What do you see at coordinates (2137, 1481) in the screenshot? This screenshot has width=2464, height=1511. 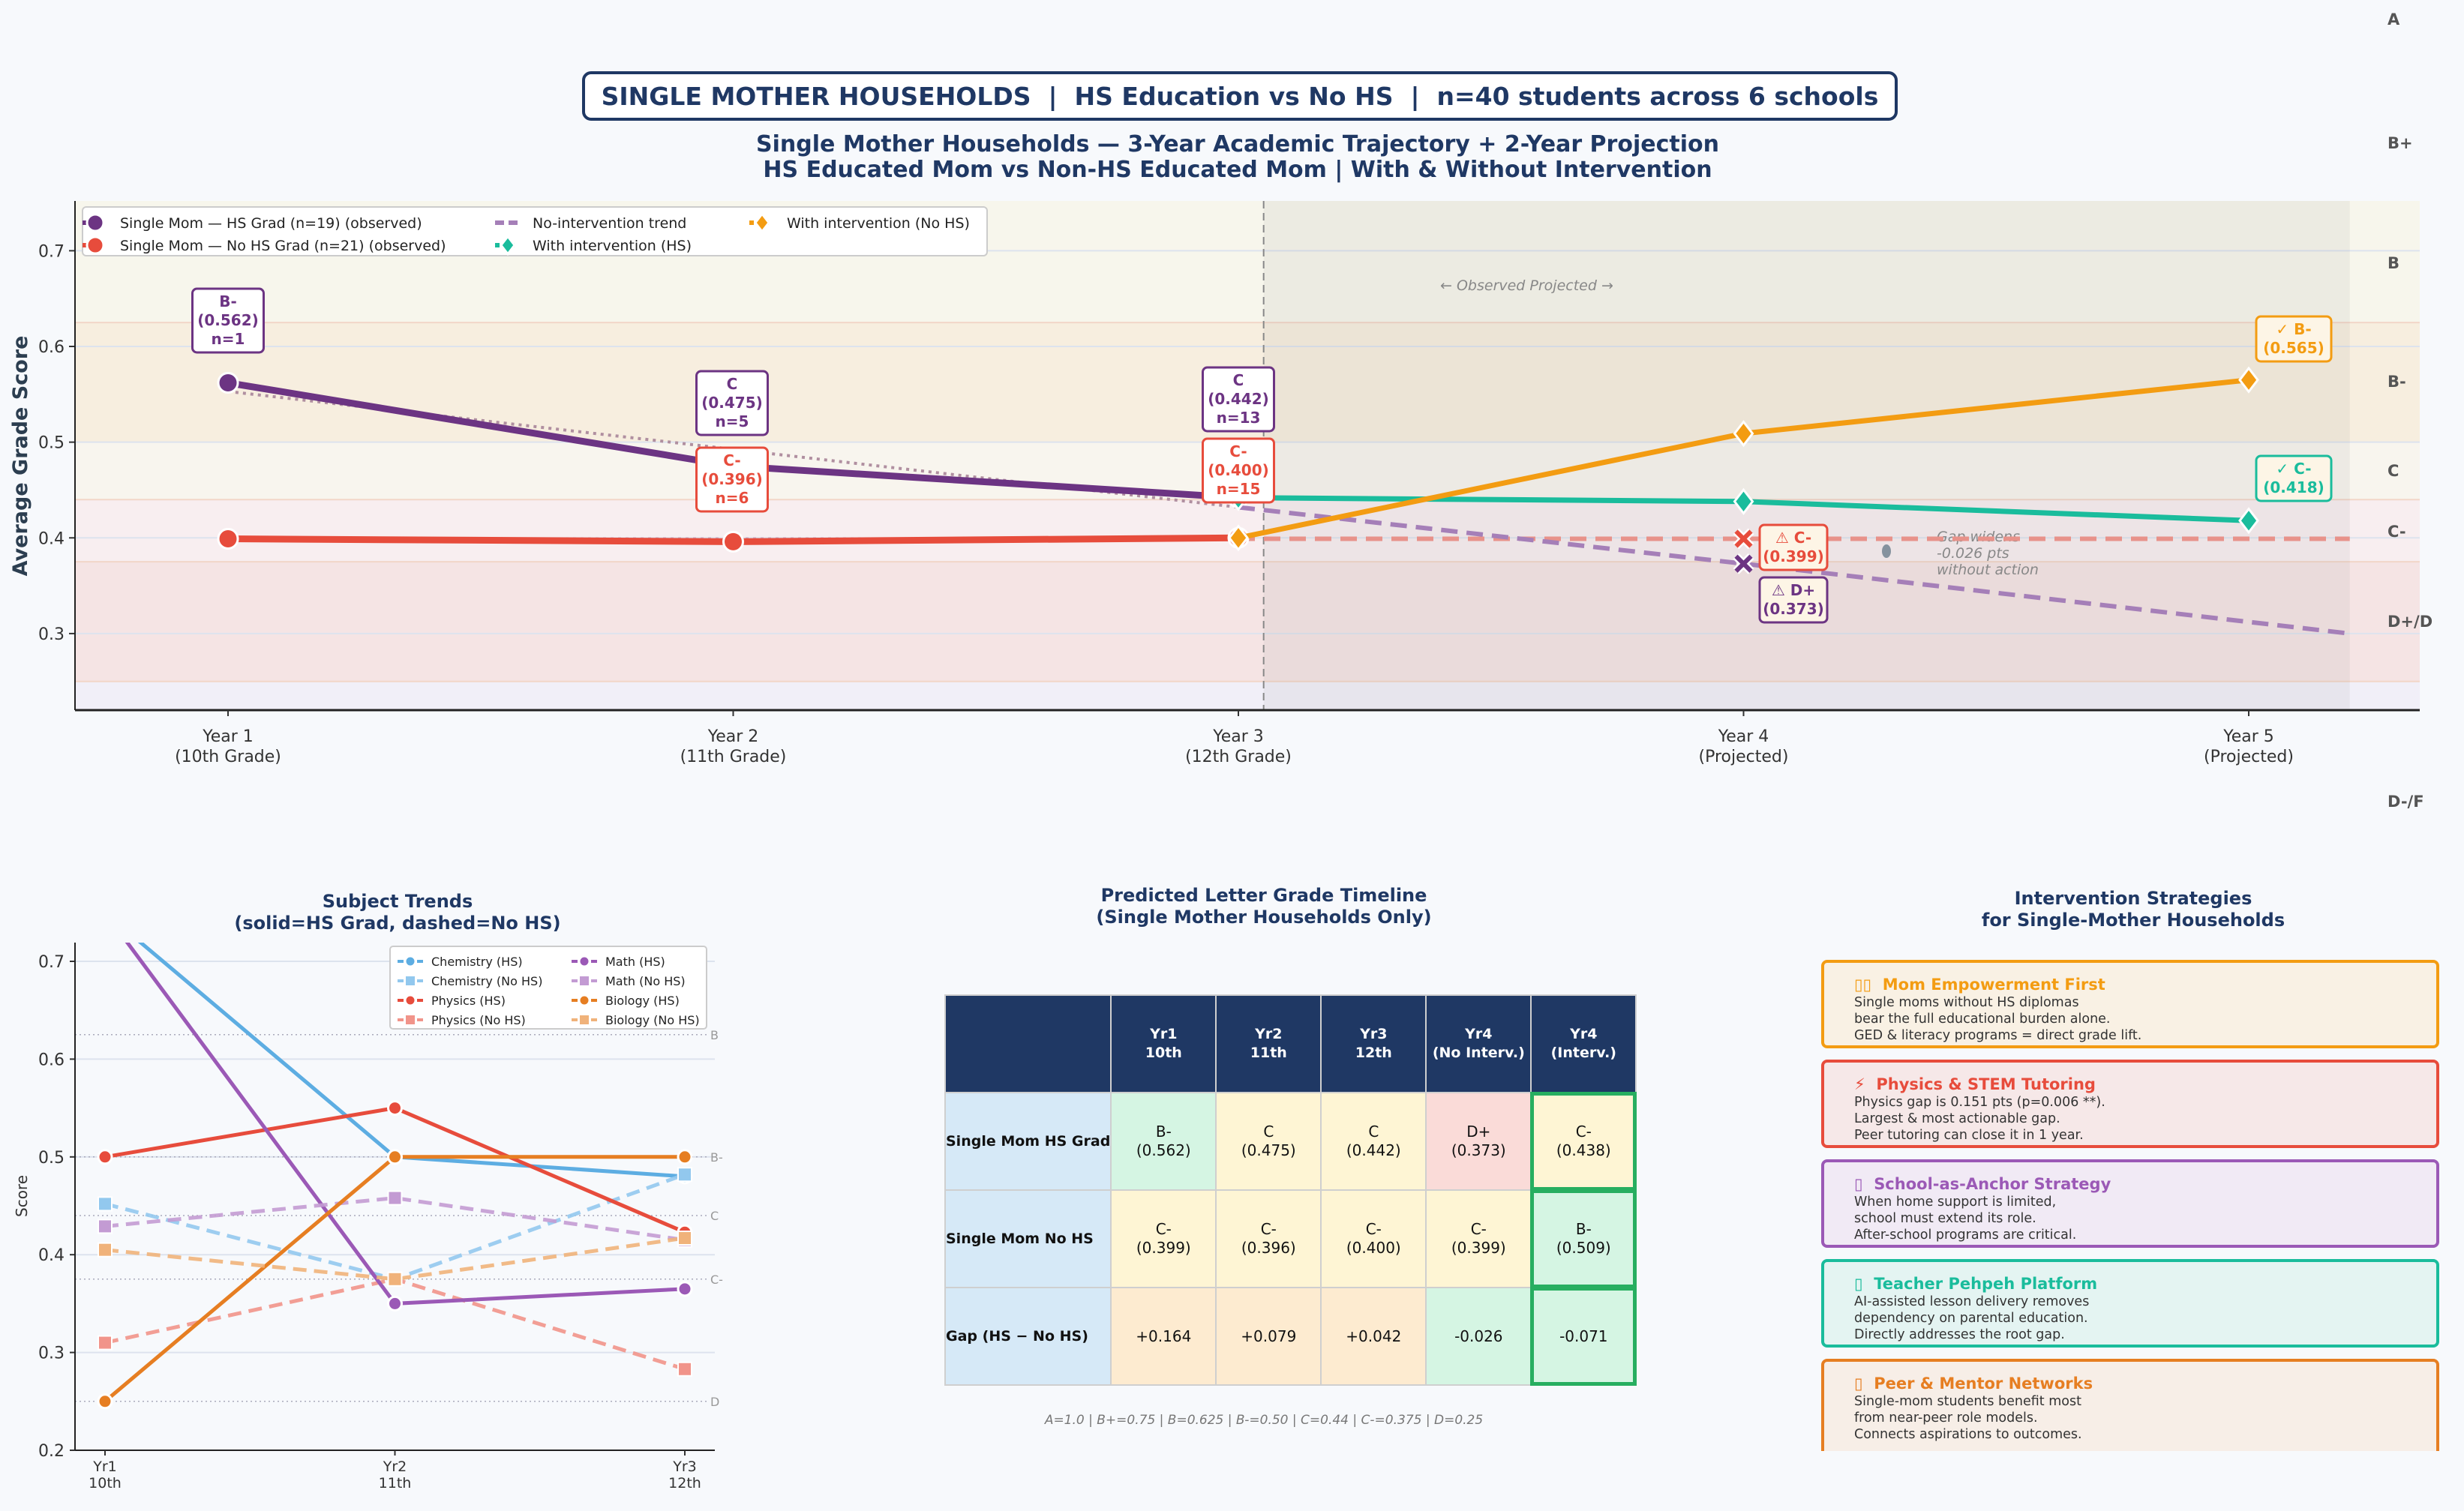 I see `card-clip` at bounding box center [2137, 1481].